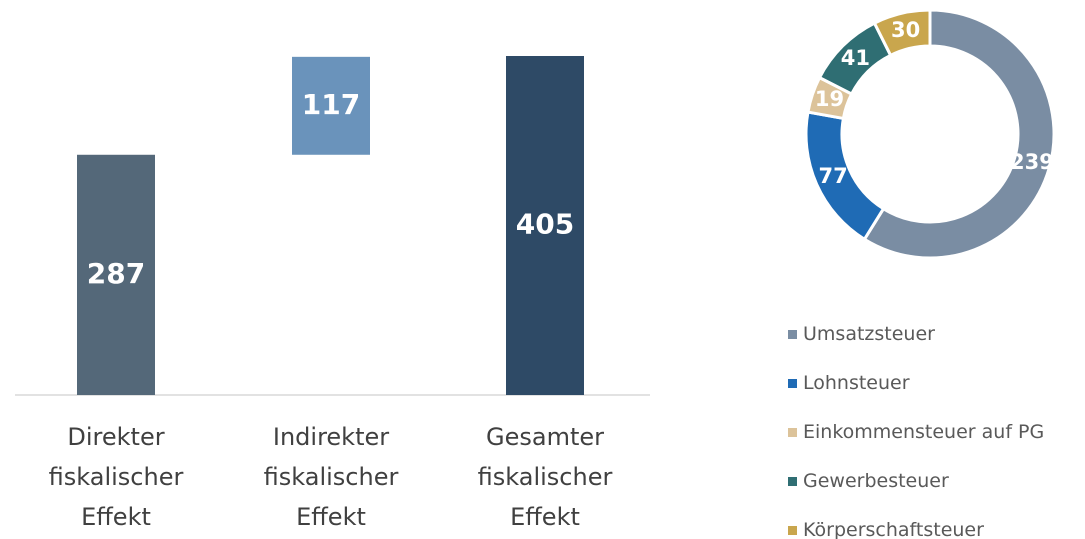 The image size is (1085, 539). I want to click on data-label: 239, so click(1032, 162).